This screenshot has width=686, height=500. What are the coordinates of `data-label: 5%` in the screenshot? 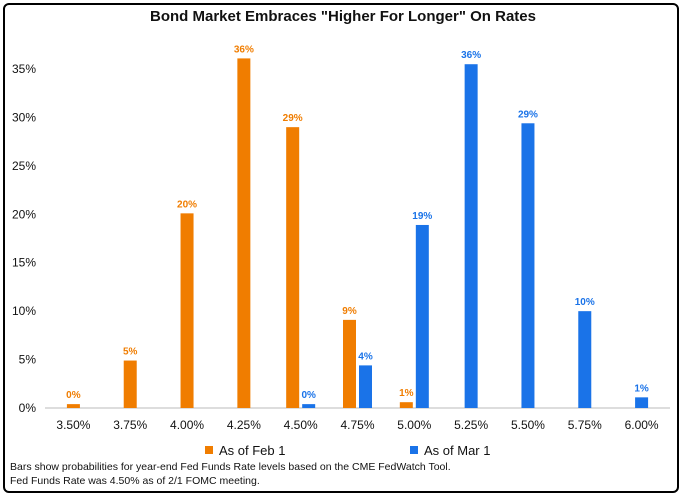 It's located at (130, 352).